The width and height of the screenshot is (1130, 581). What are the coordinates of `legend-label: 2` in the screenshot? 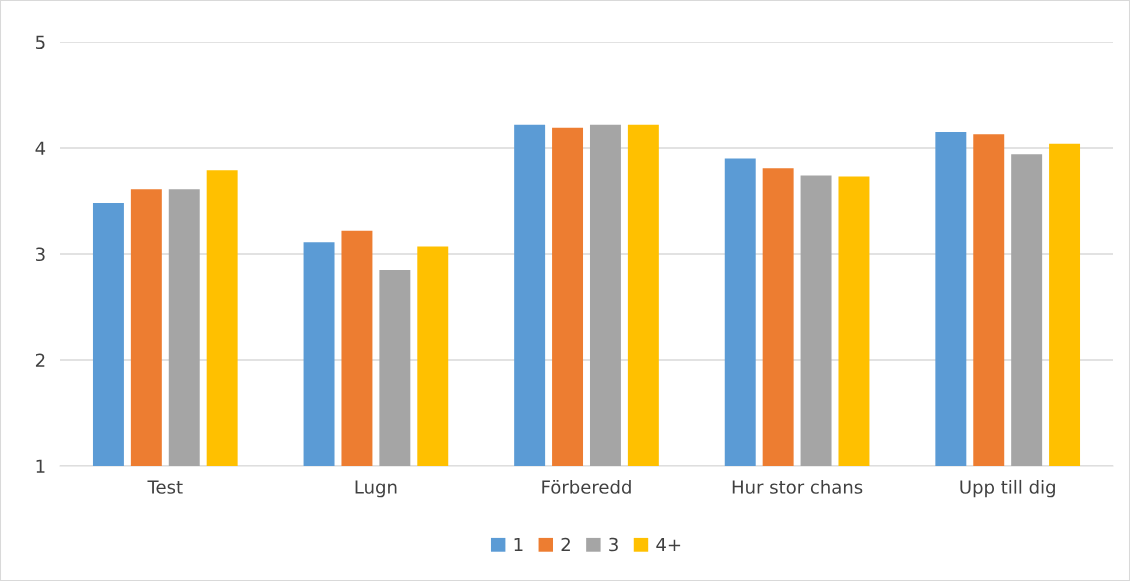 It's located at (565, 544).